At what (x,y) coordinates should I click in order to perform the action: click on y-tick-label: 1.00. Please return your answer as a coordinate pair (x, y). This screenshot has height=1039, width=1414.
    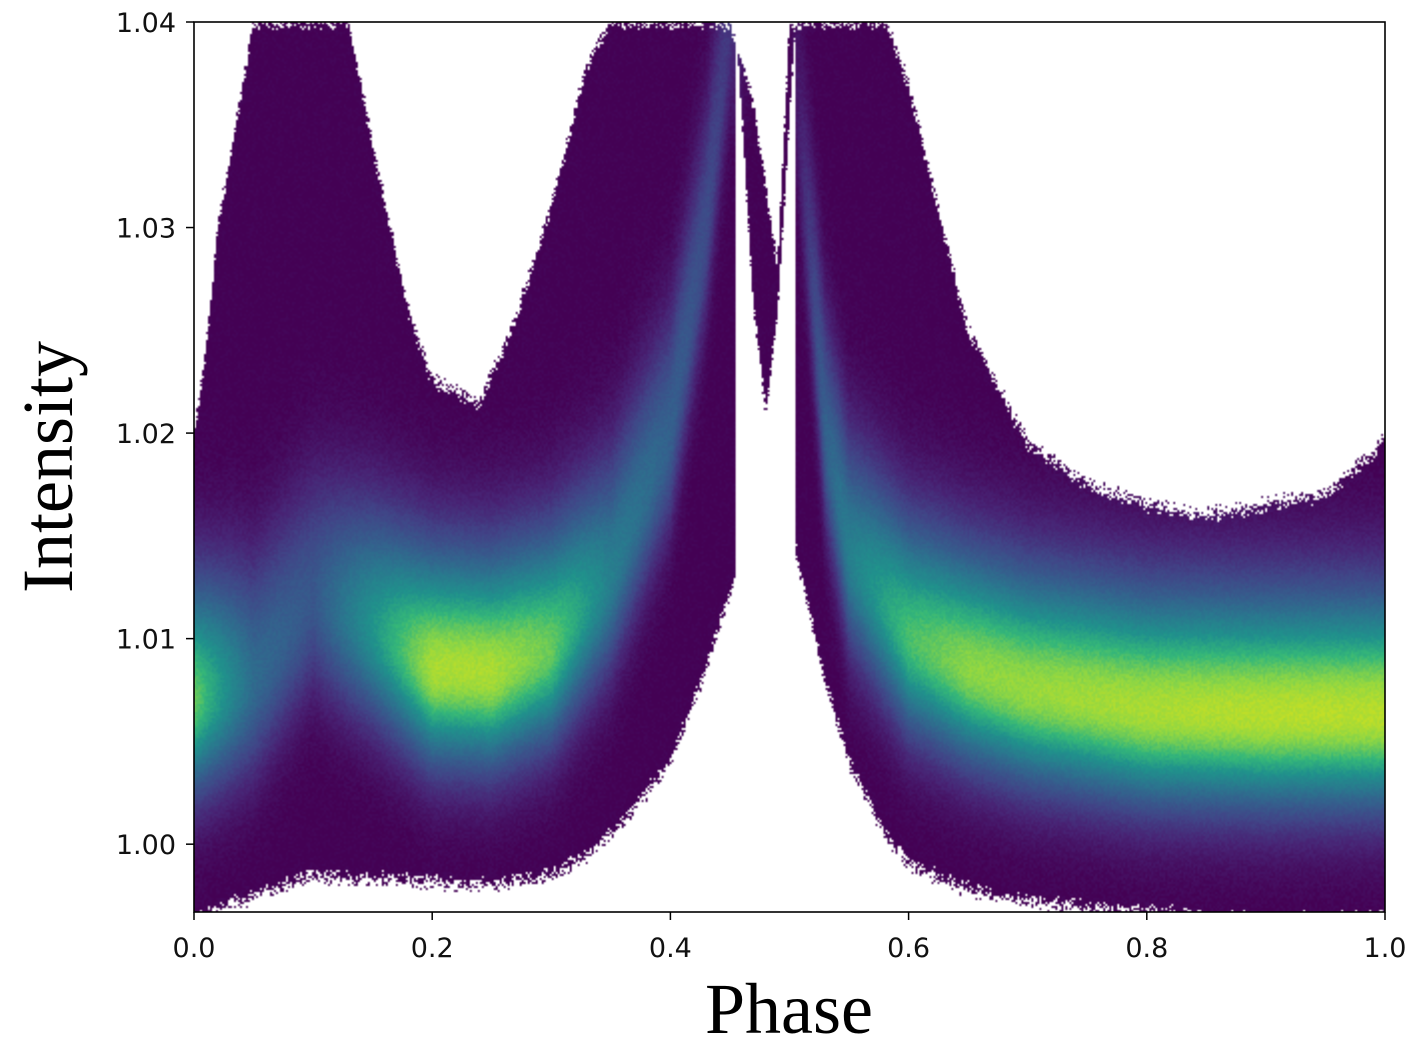
    Looking at the image, I should click on (146, 845).